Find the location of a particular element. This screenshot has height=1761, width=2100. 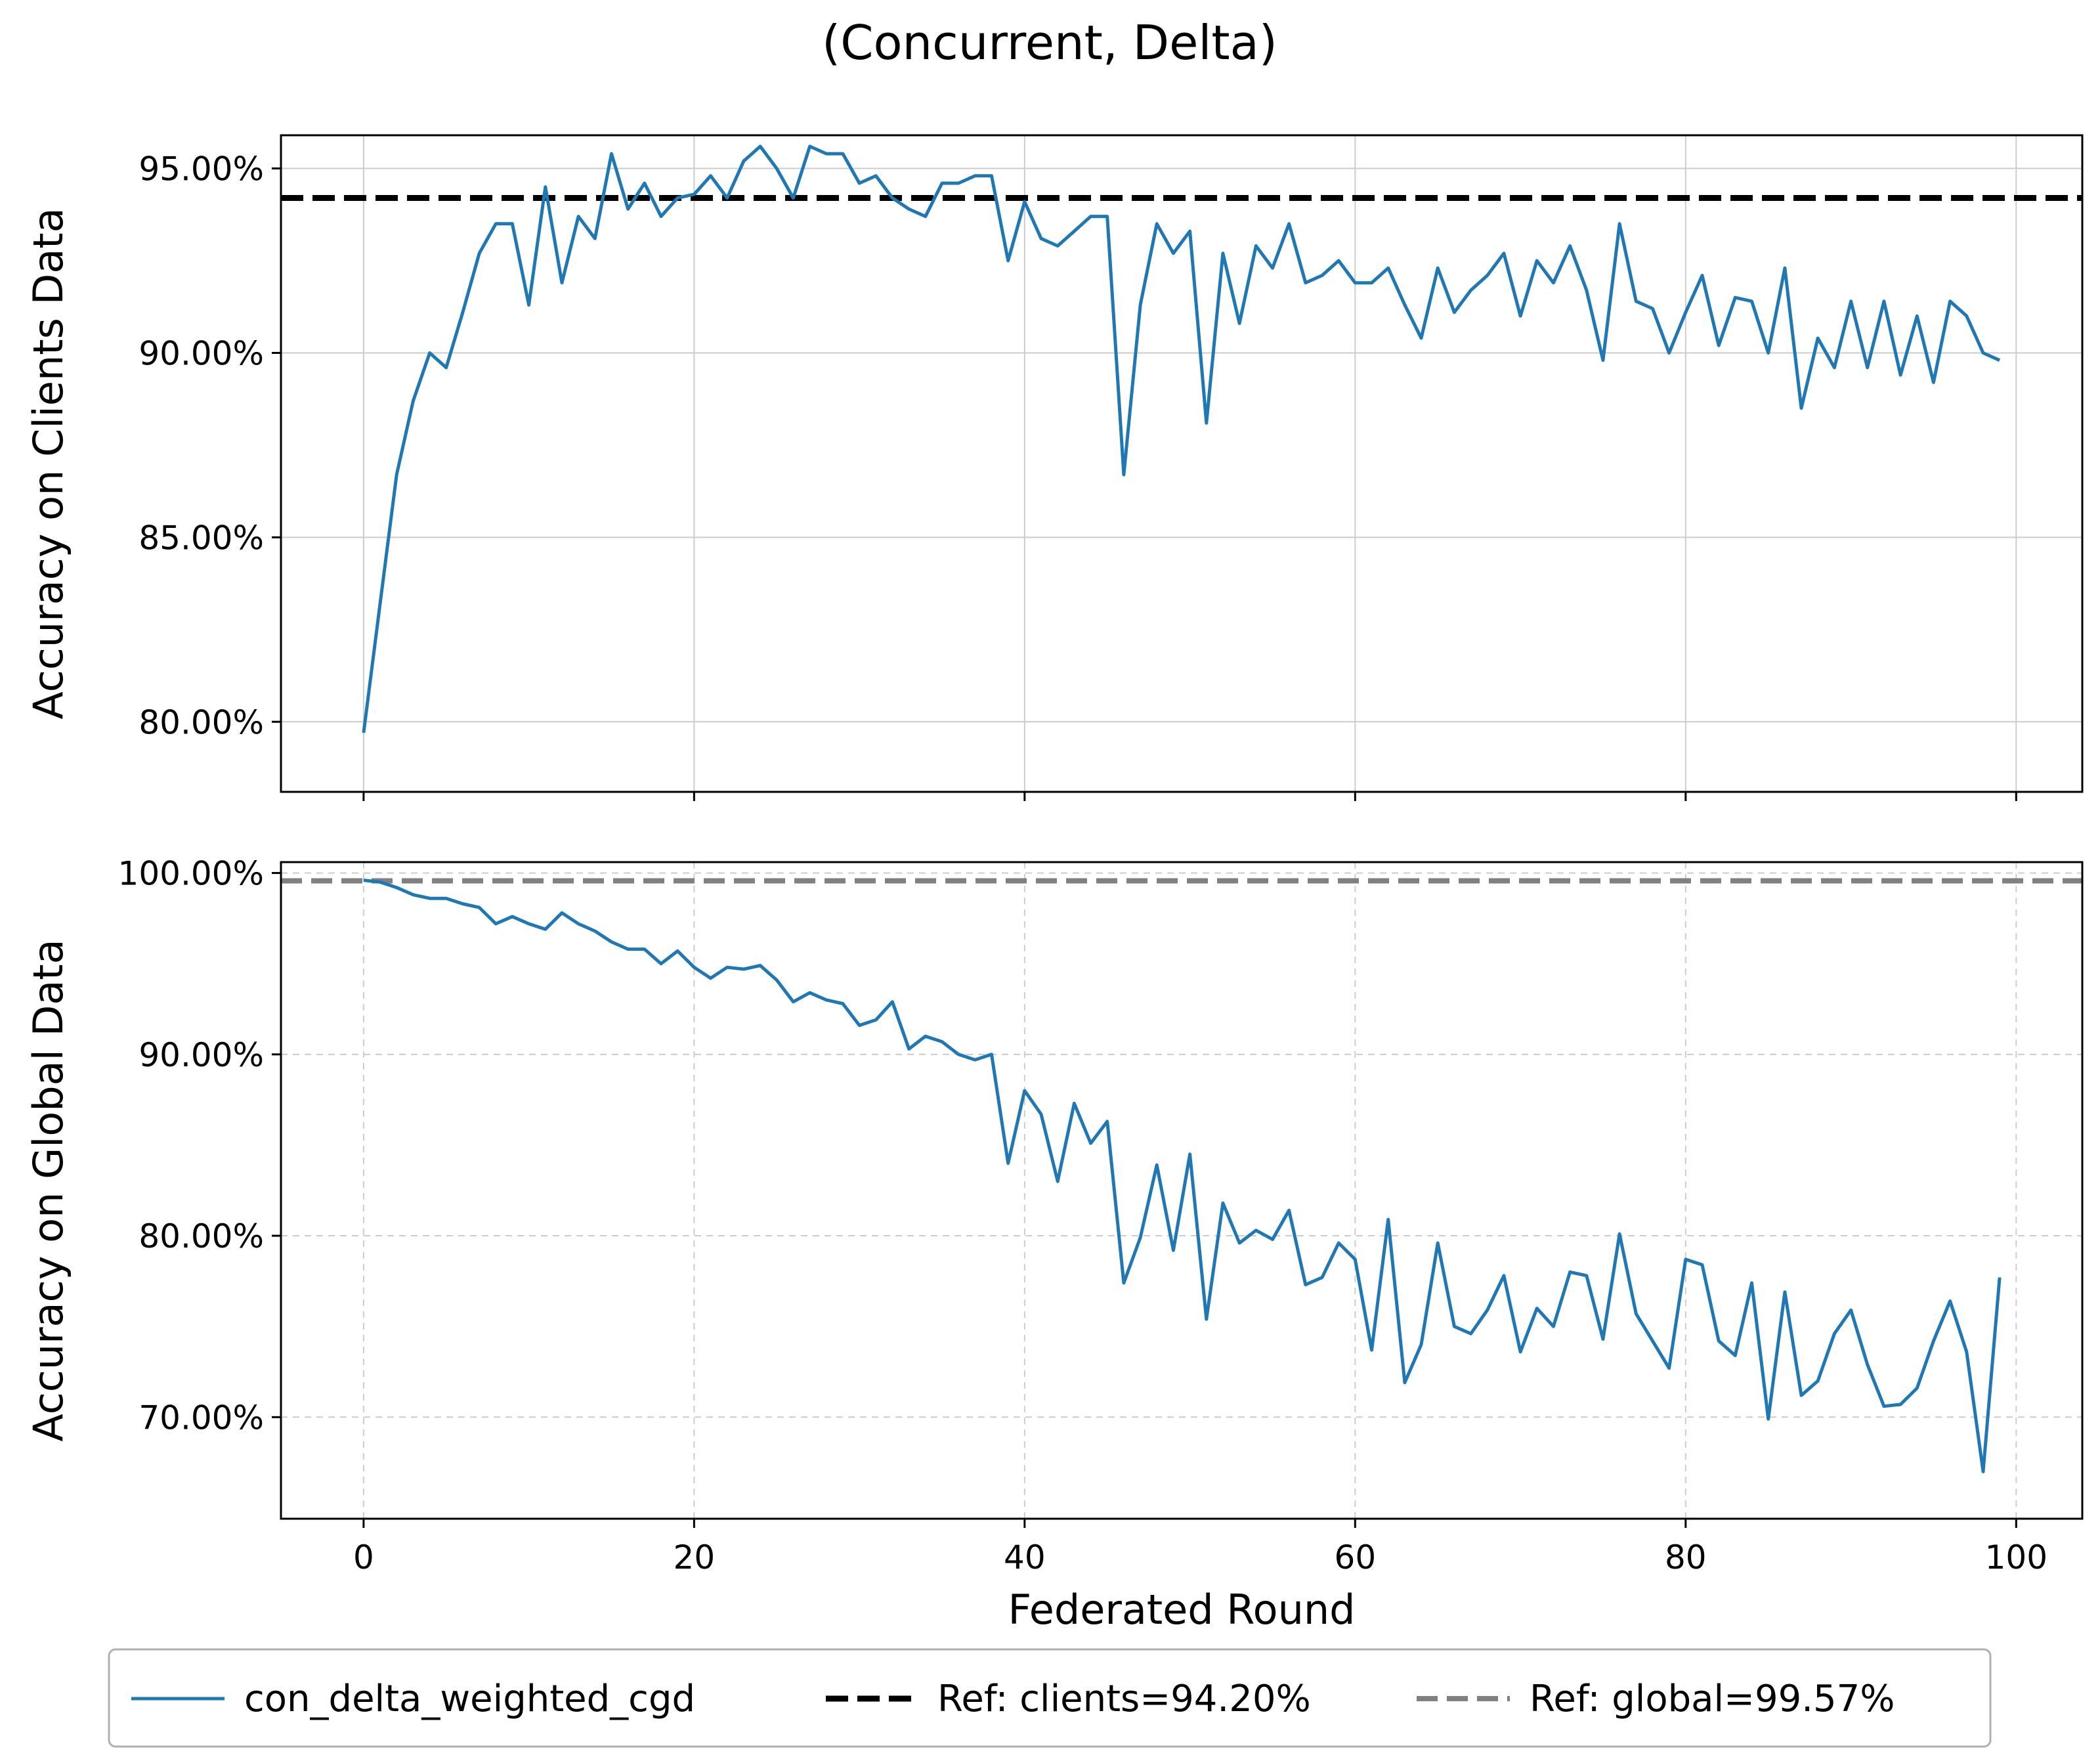

y-tick-label-3: 95.00% is located at coordinates (202, 169).